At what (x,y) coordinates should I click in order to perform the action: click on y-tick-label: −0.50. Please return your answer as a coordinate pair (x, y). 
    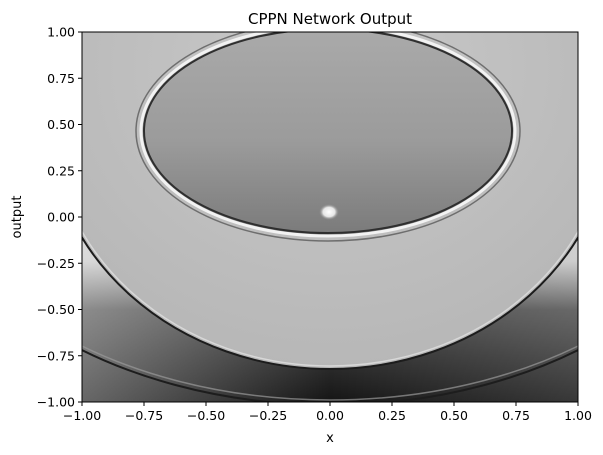
    Looking at the image, I should click on (56, 309).